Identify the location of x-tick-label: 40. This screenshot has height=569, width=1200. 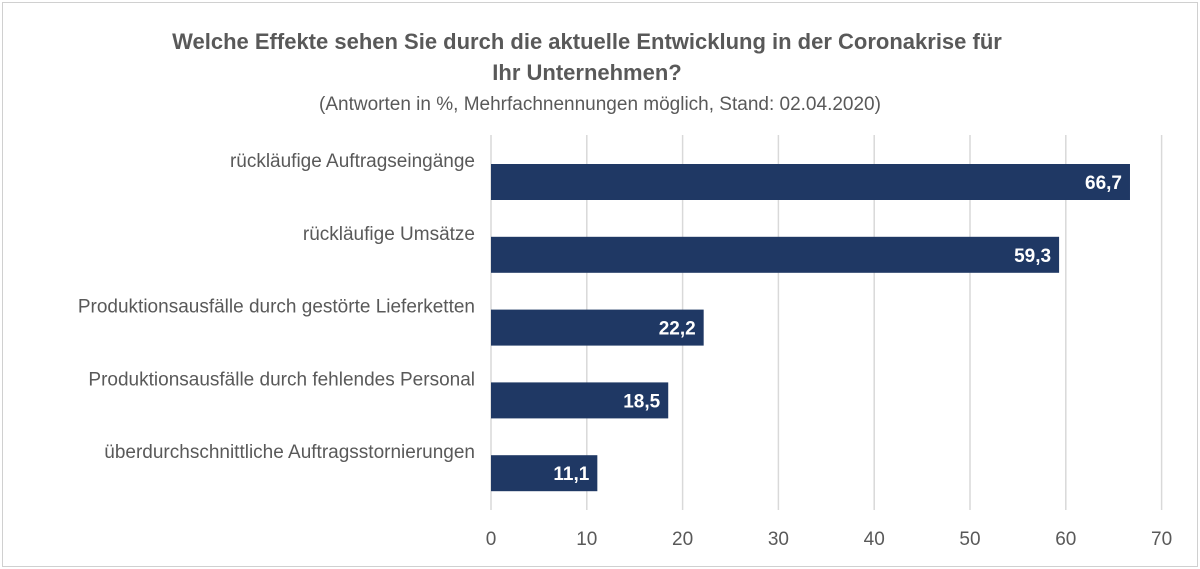
(874, 539).